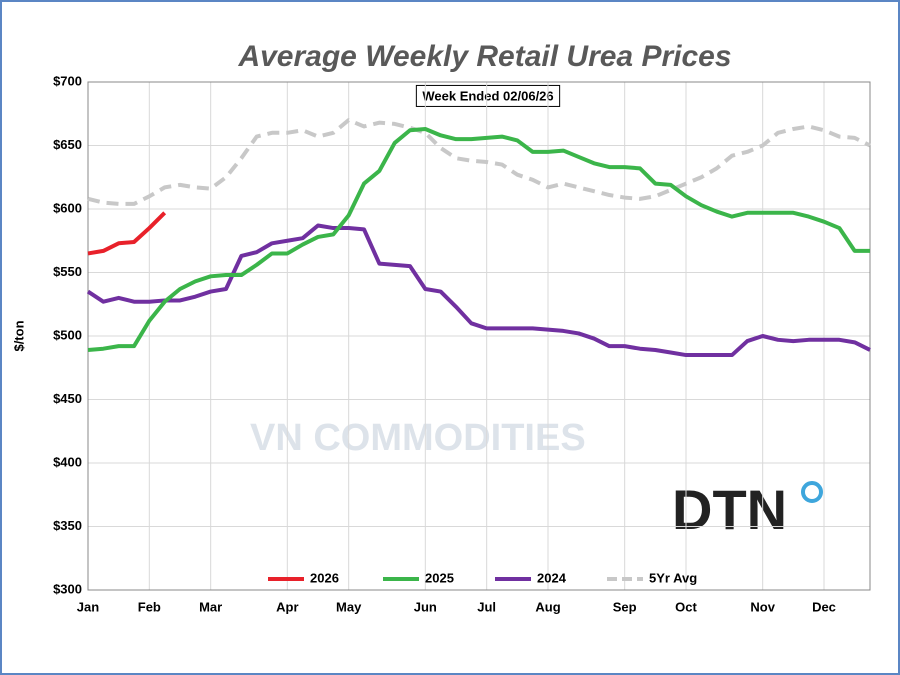 Image resolution: width=900 pixels, height=675 pixels. Describe the element at coordinates (88, 606) in the screenshot. I see `x-tick-label: Jan` at that location.